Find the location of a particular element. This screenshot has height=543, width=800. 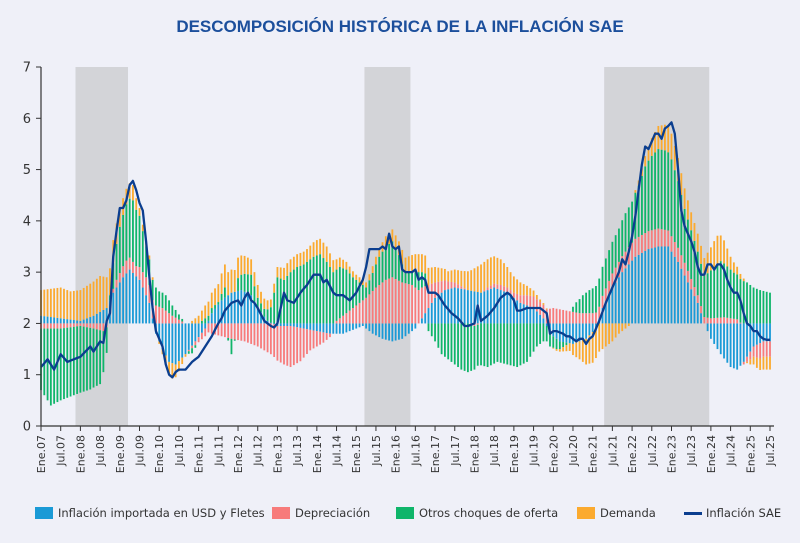

y-tick-label: 5 is located at coordinates (27, 170).